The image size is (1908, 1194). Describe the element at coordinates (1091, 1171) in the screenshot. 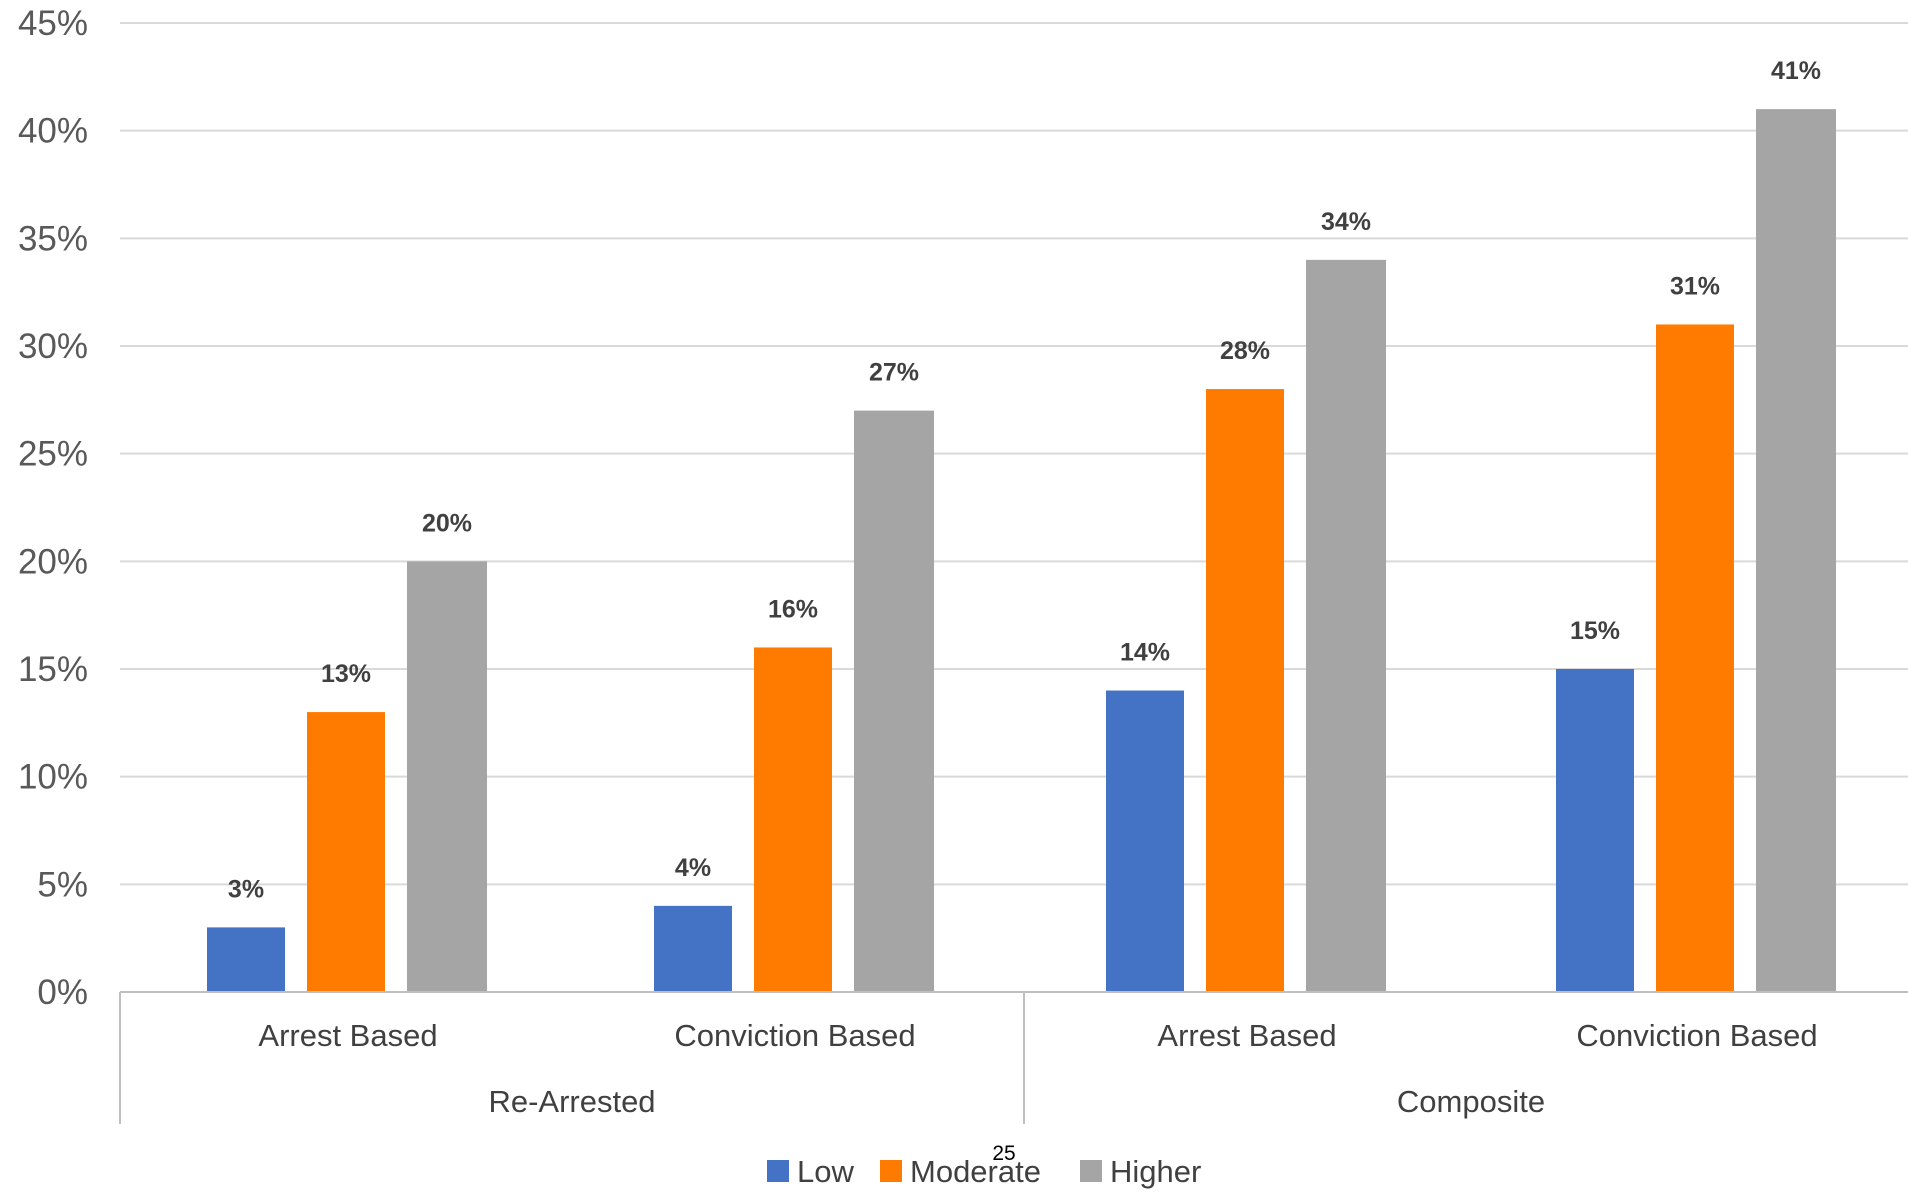

I see `legend-swatch-higher` at that location.